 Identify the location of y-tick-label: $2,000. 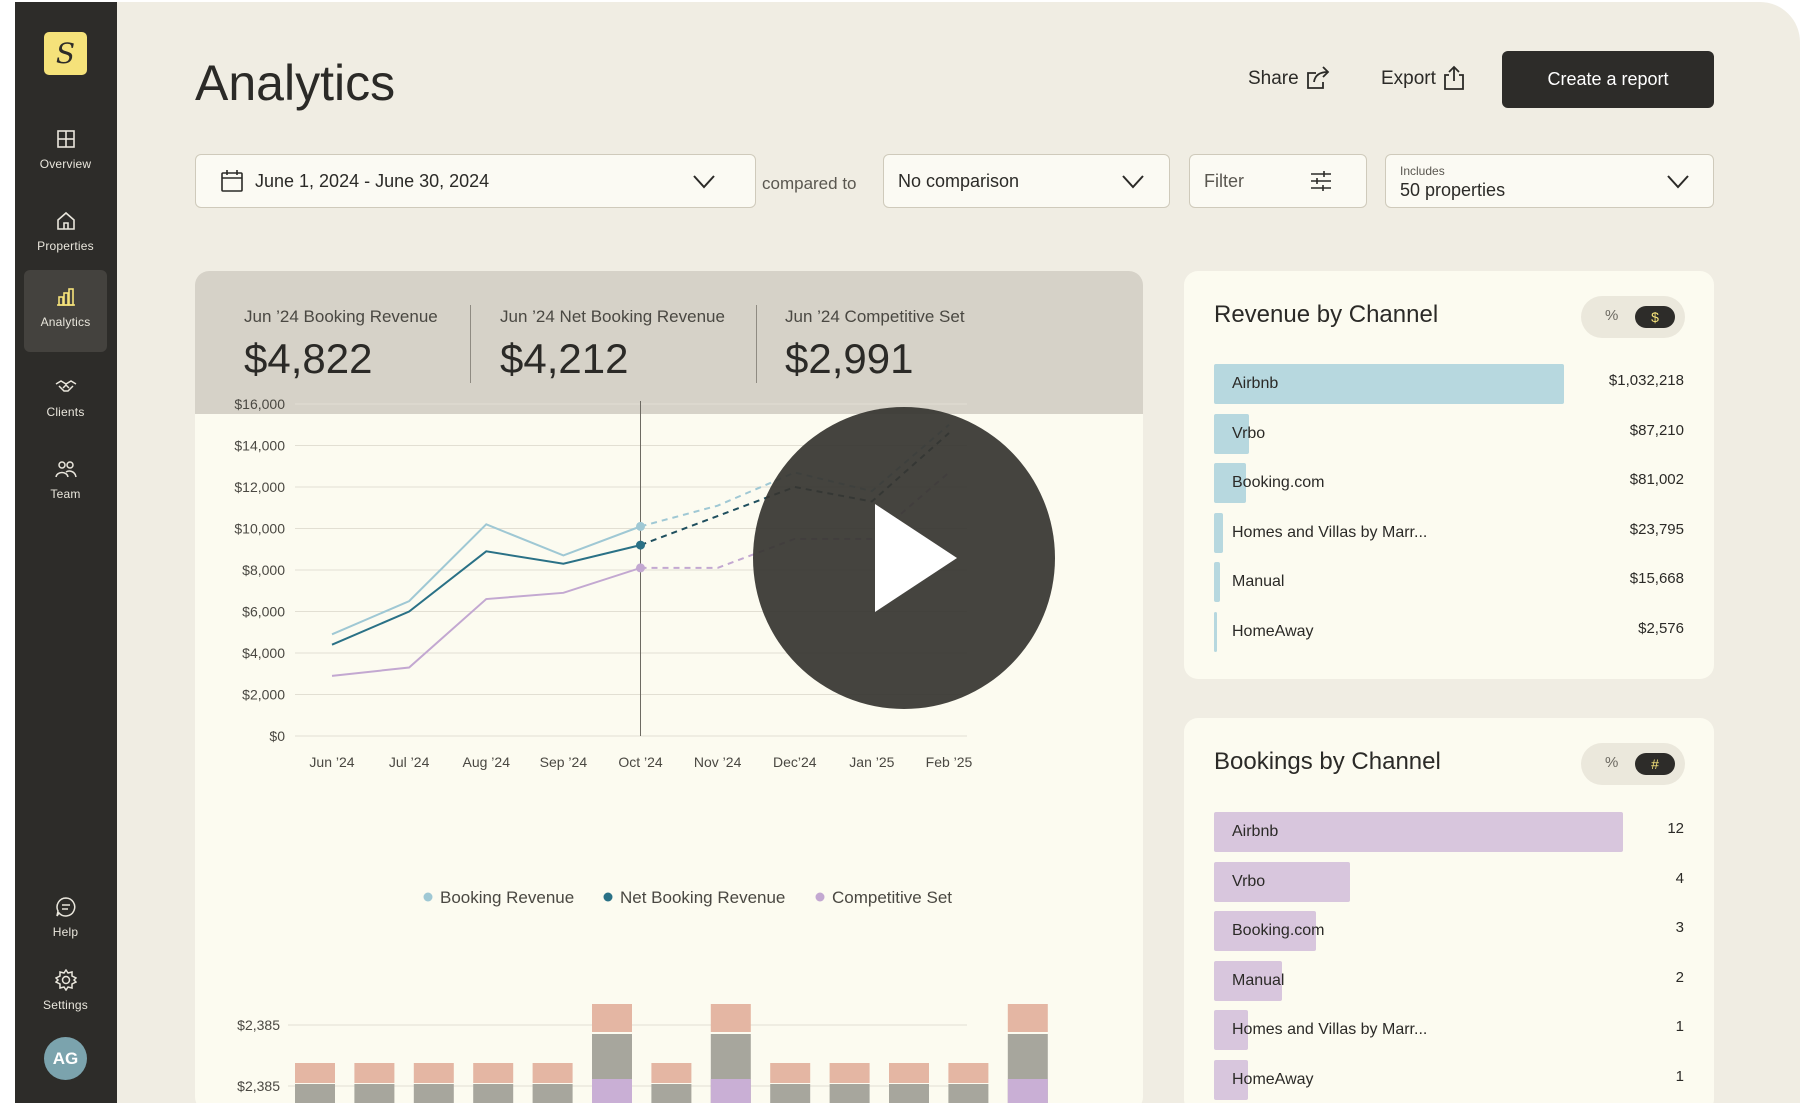
(263, 695).